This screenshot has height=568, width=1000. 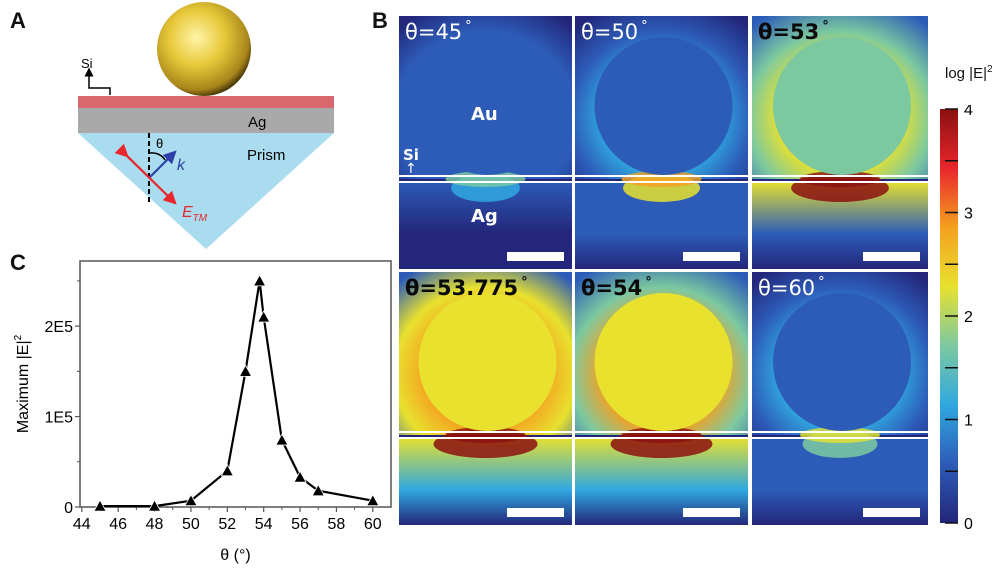 I want to click on x-tick-label: 44, so click(x=82, y=524).